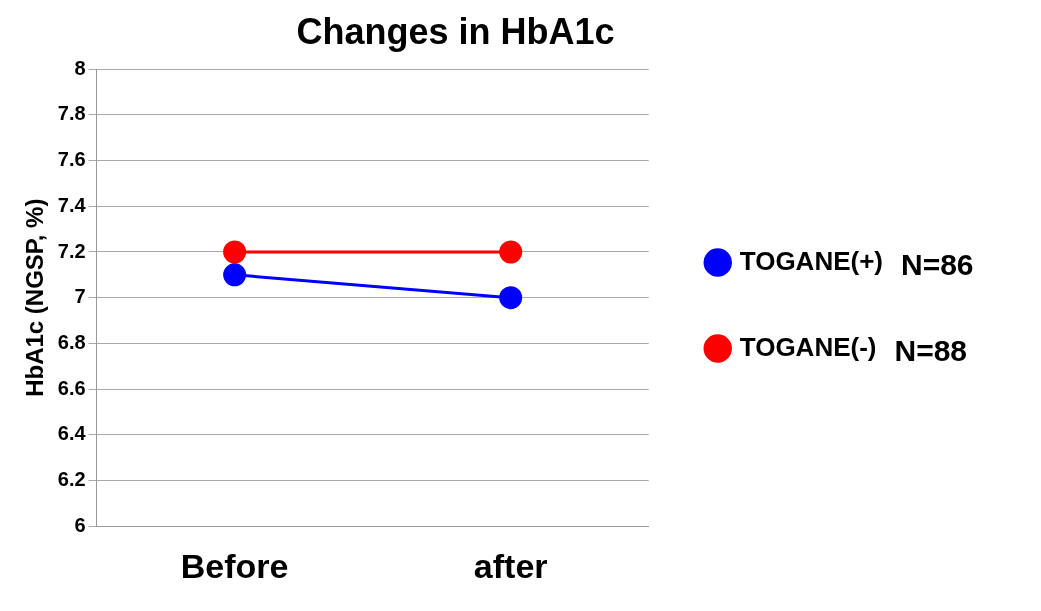 This screenshot has height=611, width=1041. I want to click on y-tick-label: 8, so click(80, 67).